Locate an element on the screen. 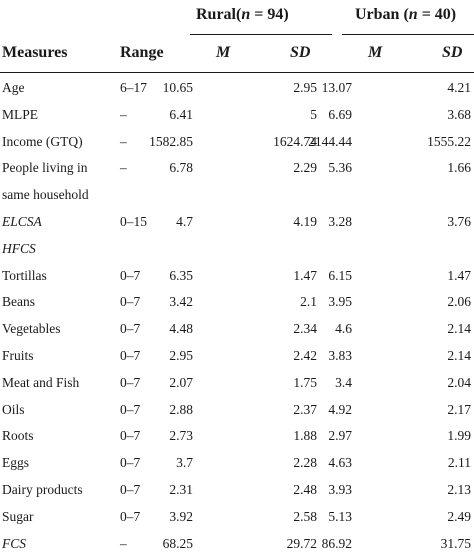 The image size is (474, 558). measure-cell: Income (GTQ) is located at coordinates (42, 141).